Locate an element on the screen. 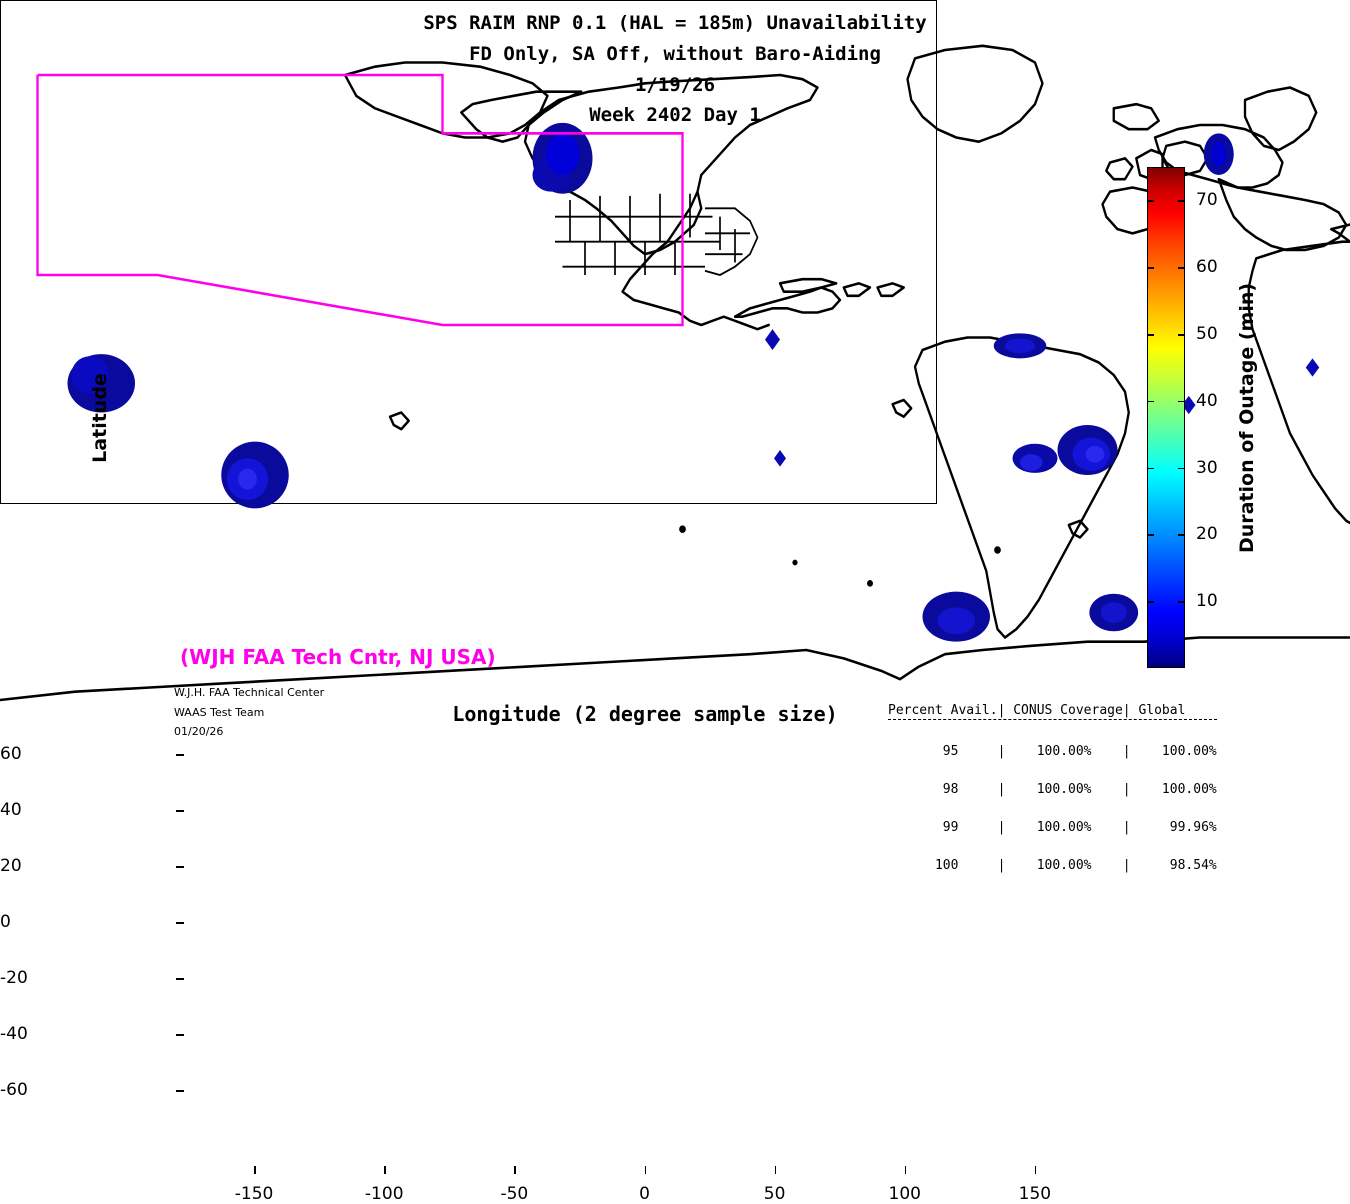 Image resolution: width=1350 pixels, height=1204 pixels. x-tick-label: 150 is located at coordinates (1035, 1194).